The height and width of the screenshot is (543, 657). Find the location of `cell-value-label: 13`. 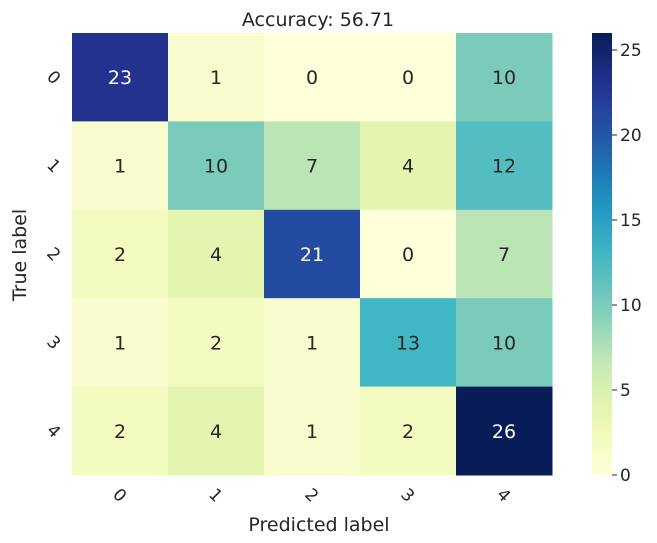

cell-value-label: 13 is located at coordinates (408, 343).